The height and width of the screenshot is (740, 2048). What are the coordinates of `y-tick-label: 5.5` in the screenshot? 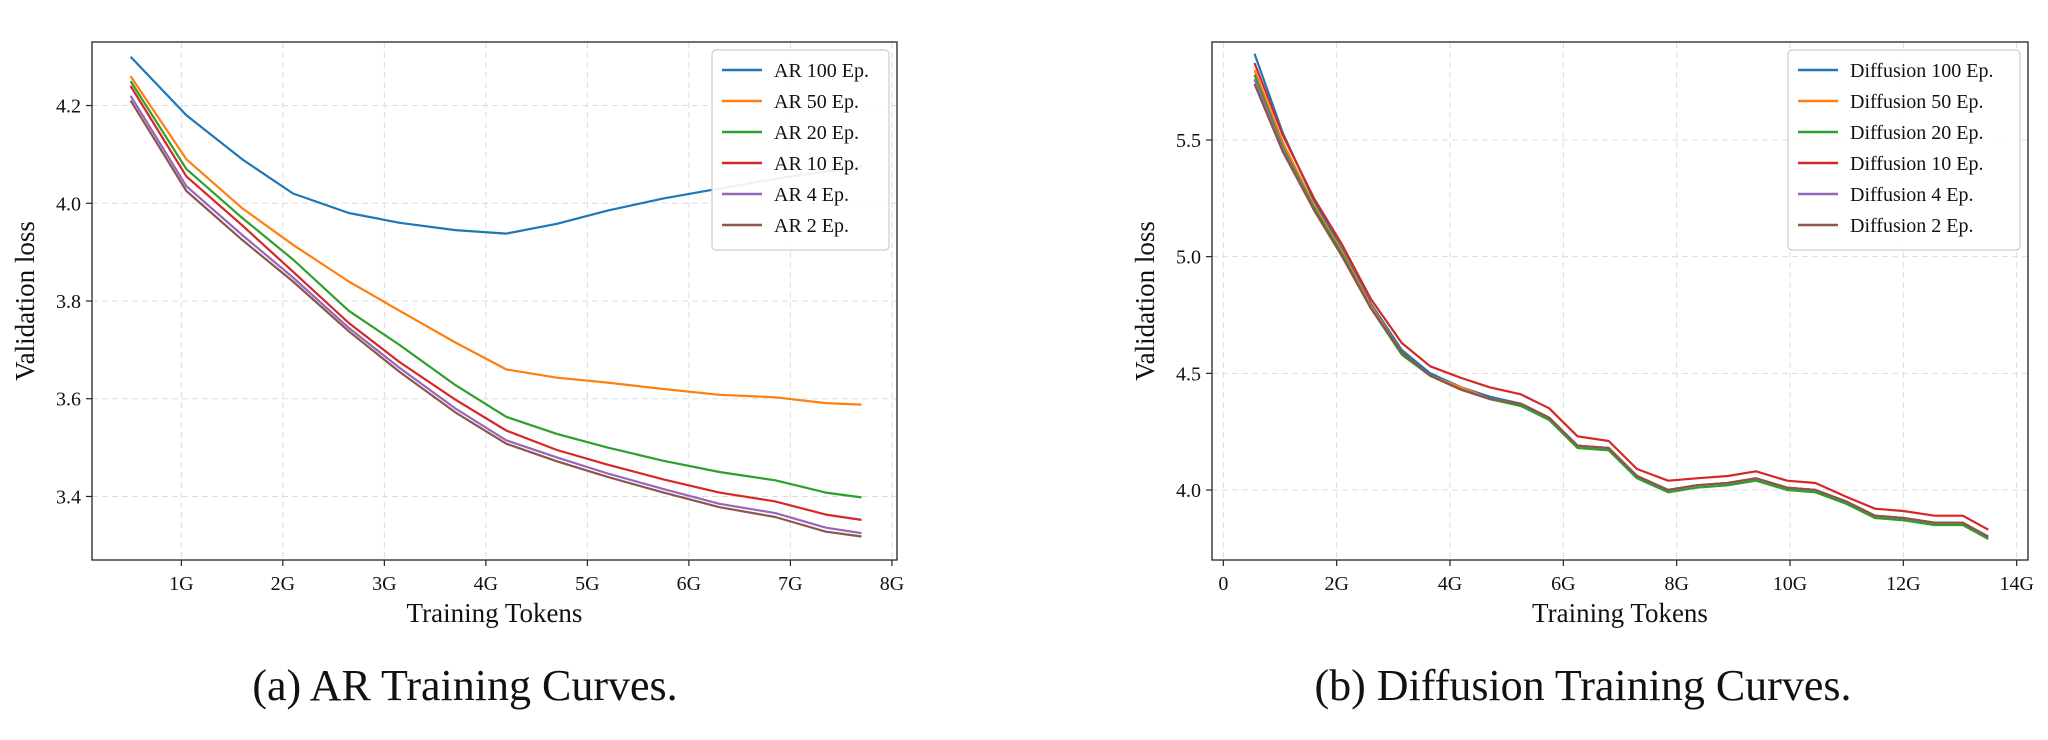 It's located at (1188, 141).